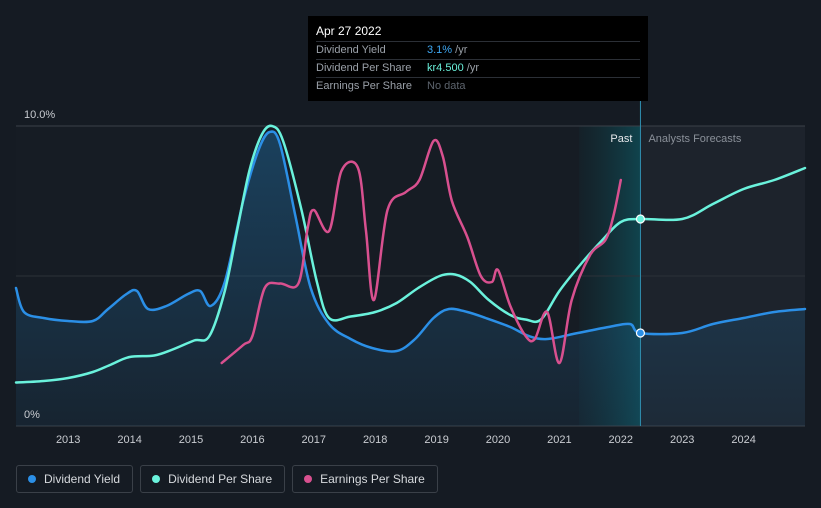  Describe the element at coordinates (364, 68) in the screenshot. I see `tooltip-label: Dividend Per Share` at that location.